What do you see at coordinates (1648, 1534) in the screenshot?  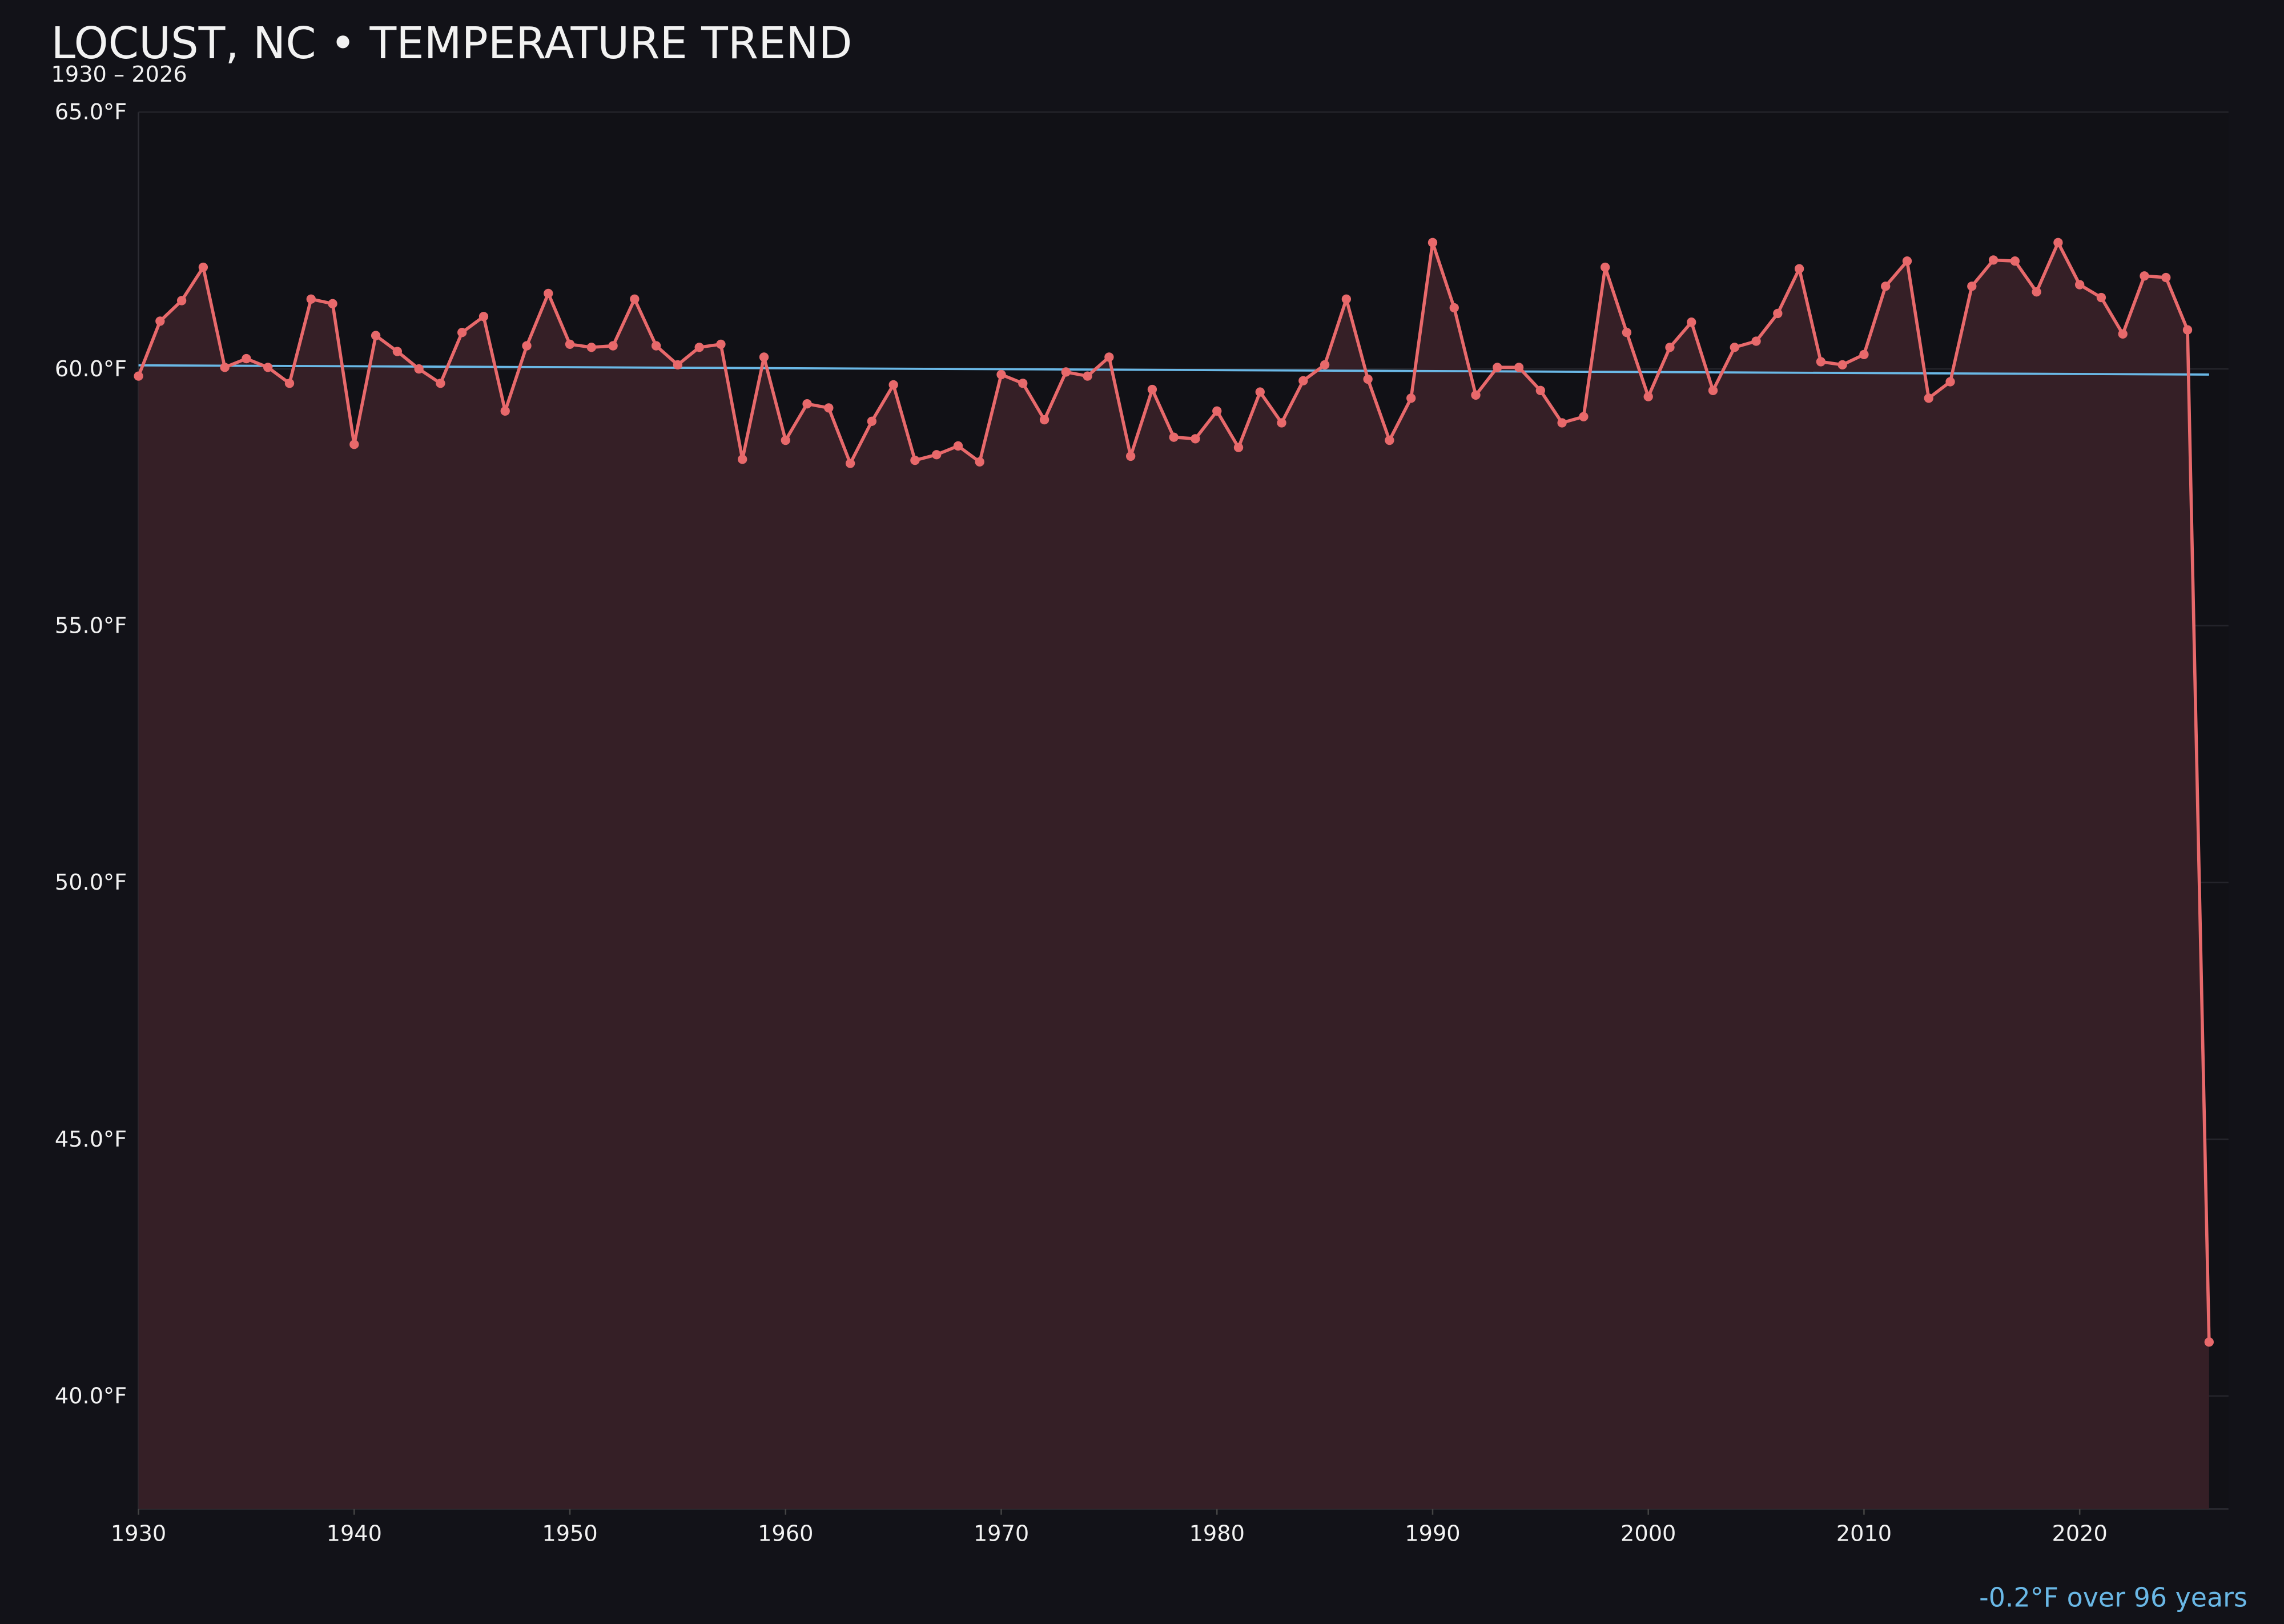 I see `x-tick-label: 2000` at bounding box center [1648, 1534].